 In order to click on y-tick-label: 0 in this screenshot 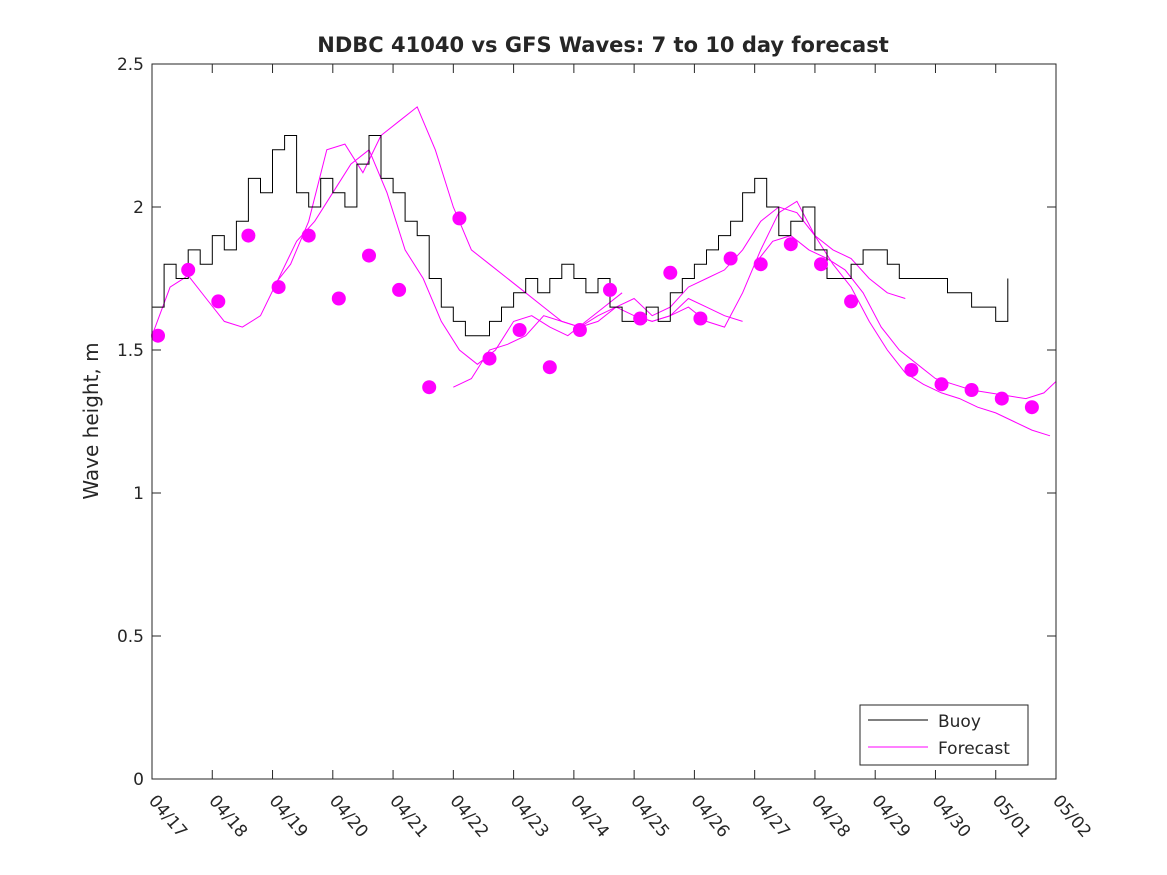, I will do `click(138, 780)`.